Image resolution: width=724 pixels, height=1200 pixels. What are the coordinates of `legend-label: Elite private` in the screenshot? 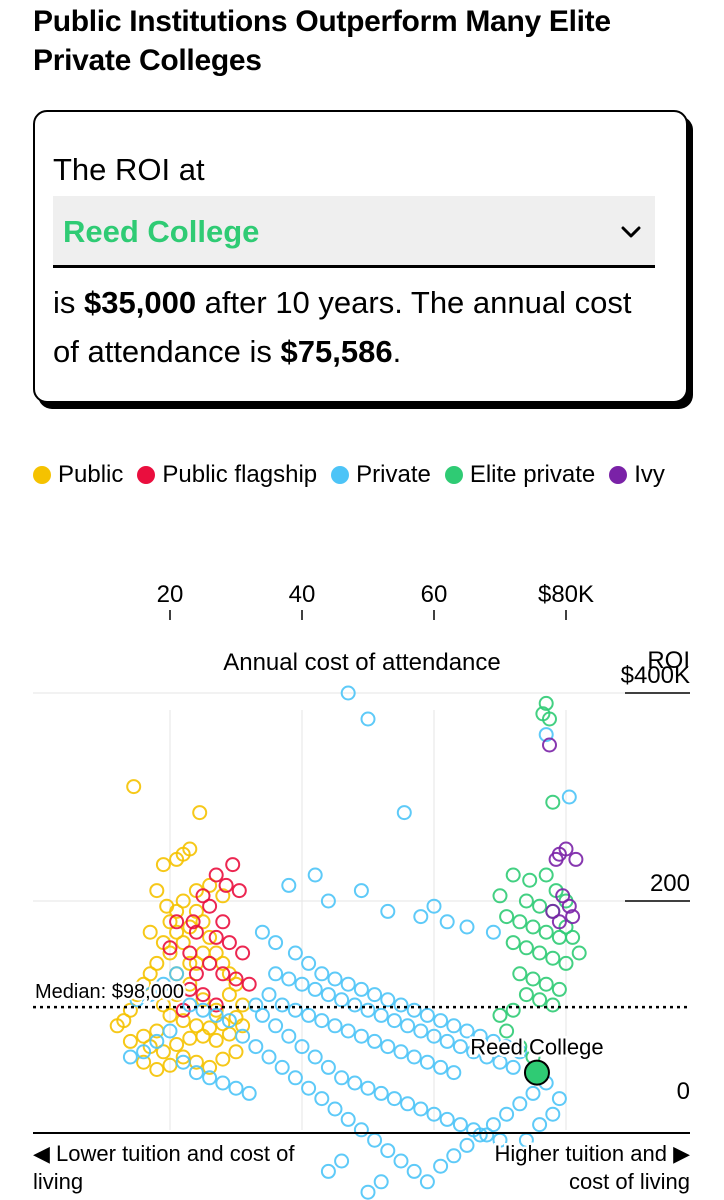 It's located at (532, 474).